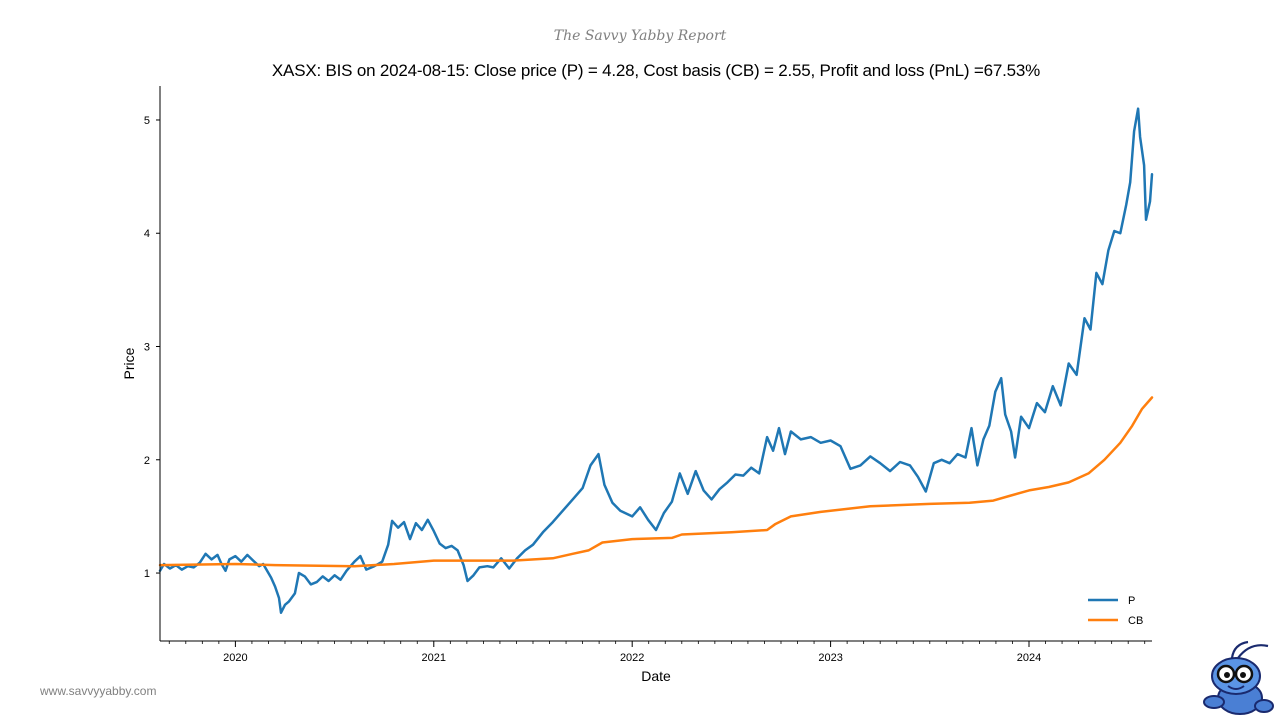 The width and height of the screenshot is (1280, 720). I want to click on website-url: www.savvyyabby.com, so click(98, 691).